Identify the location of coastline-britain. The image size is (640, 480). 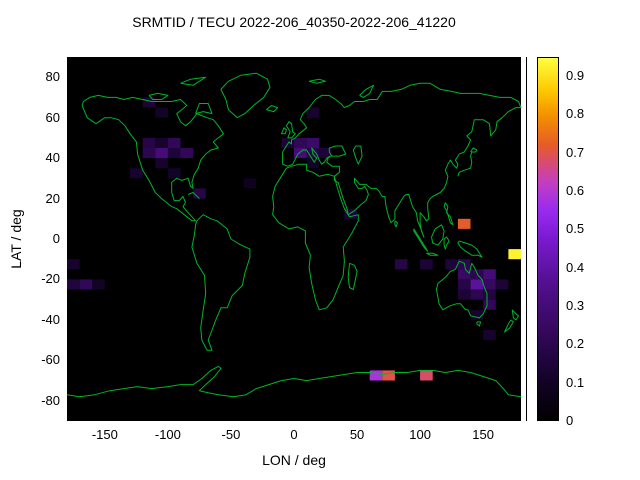
(290, 130).